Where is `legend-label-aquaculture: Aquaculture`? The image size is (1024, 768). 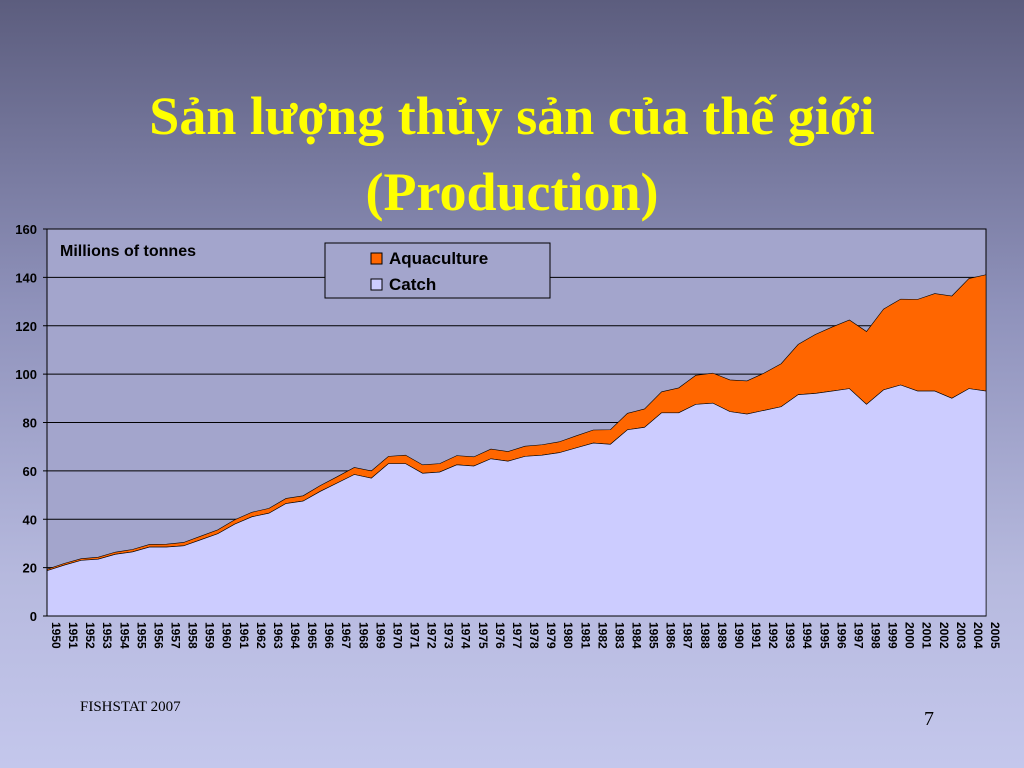 legend-label-aquaculture: Aquaculture is located at coordinates (438, 258).